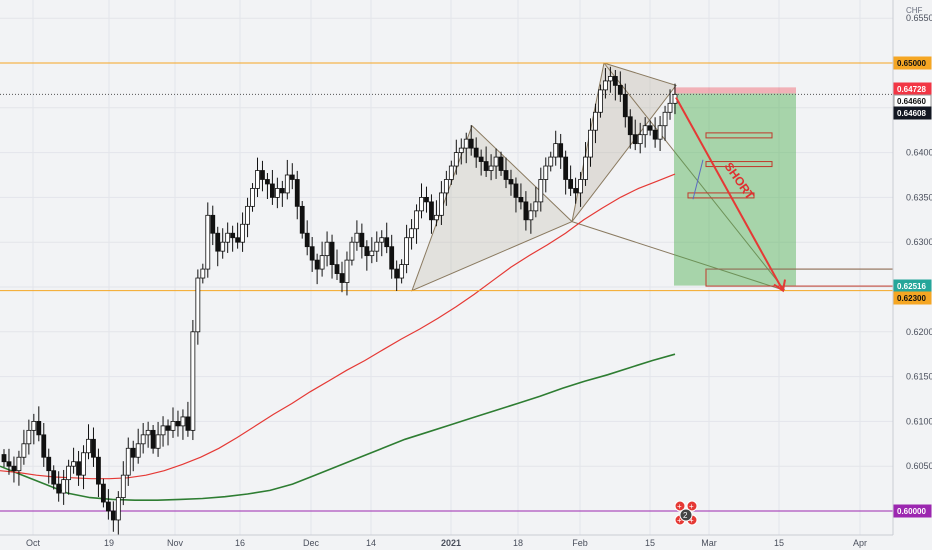  I want to click on take-profit-zone, so click(735, 189).